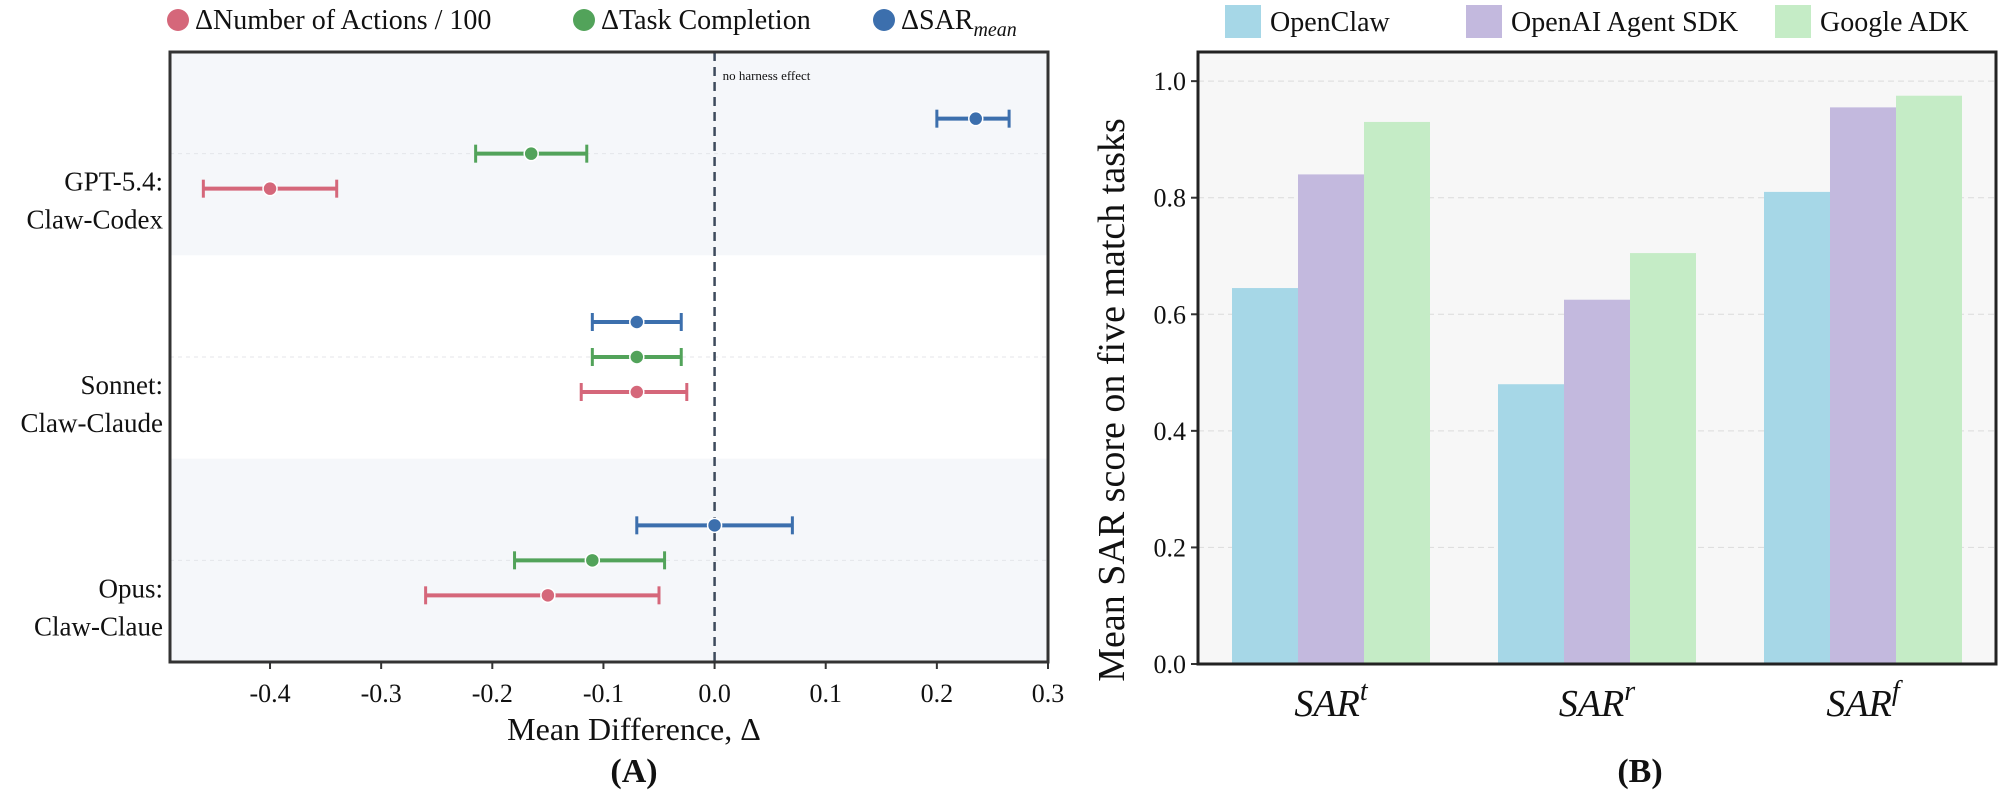 The width and height of the screenshot is (2000, 796). I want to click on category-label: Claw-Codex, so click(95, 220).